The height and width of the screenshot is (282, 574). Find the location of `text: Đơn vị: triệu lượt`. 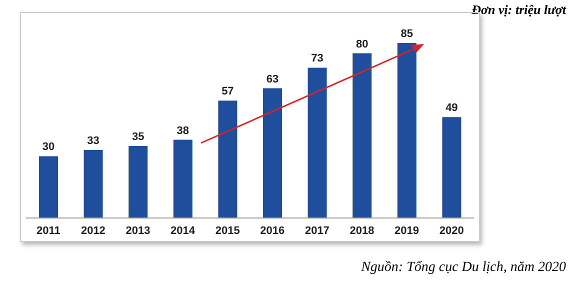

text: Đơn vị: triệu lượt is located at coordinates (519, 10).